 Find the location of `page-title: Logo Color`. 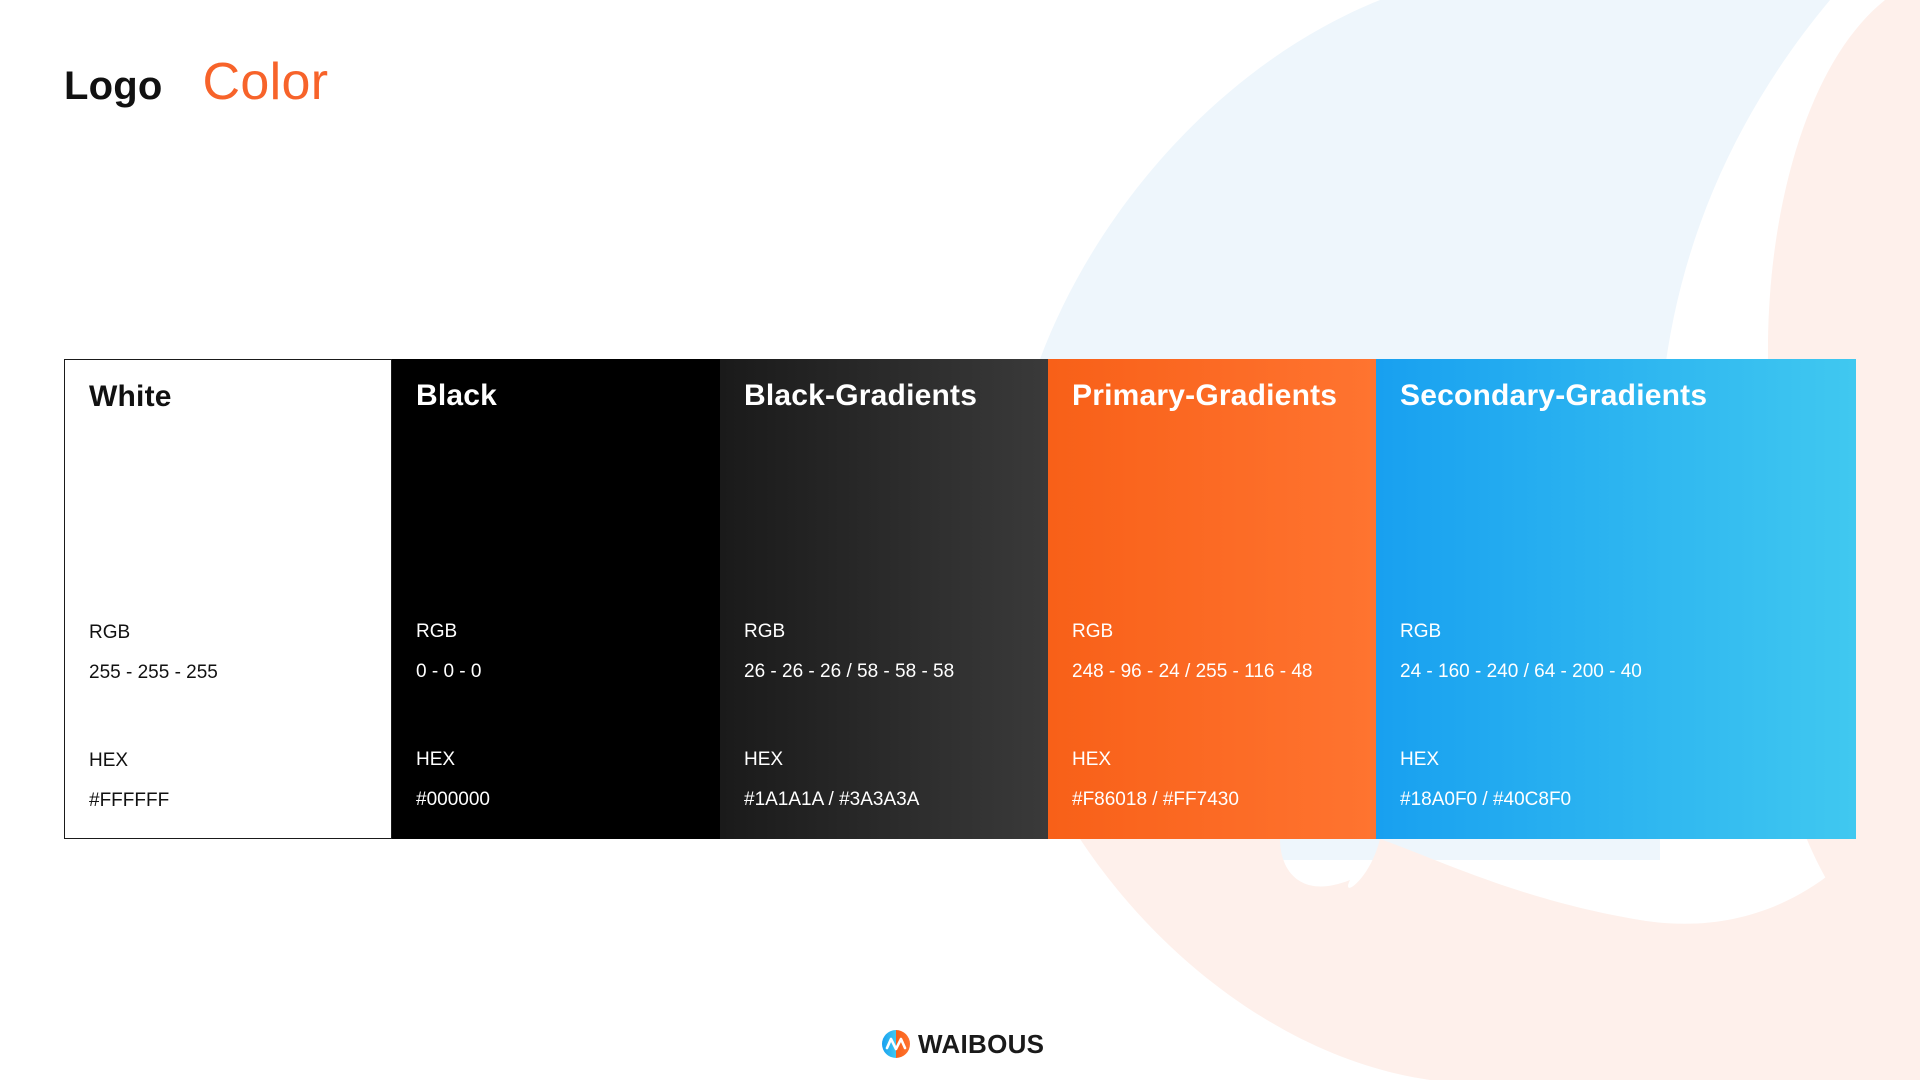

page-title: Logo Color is located at coordinates (196, 82).